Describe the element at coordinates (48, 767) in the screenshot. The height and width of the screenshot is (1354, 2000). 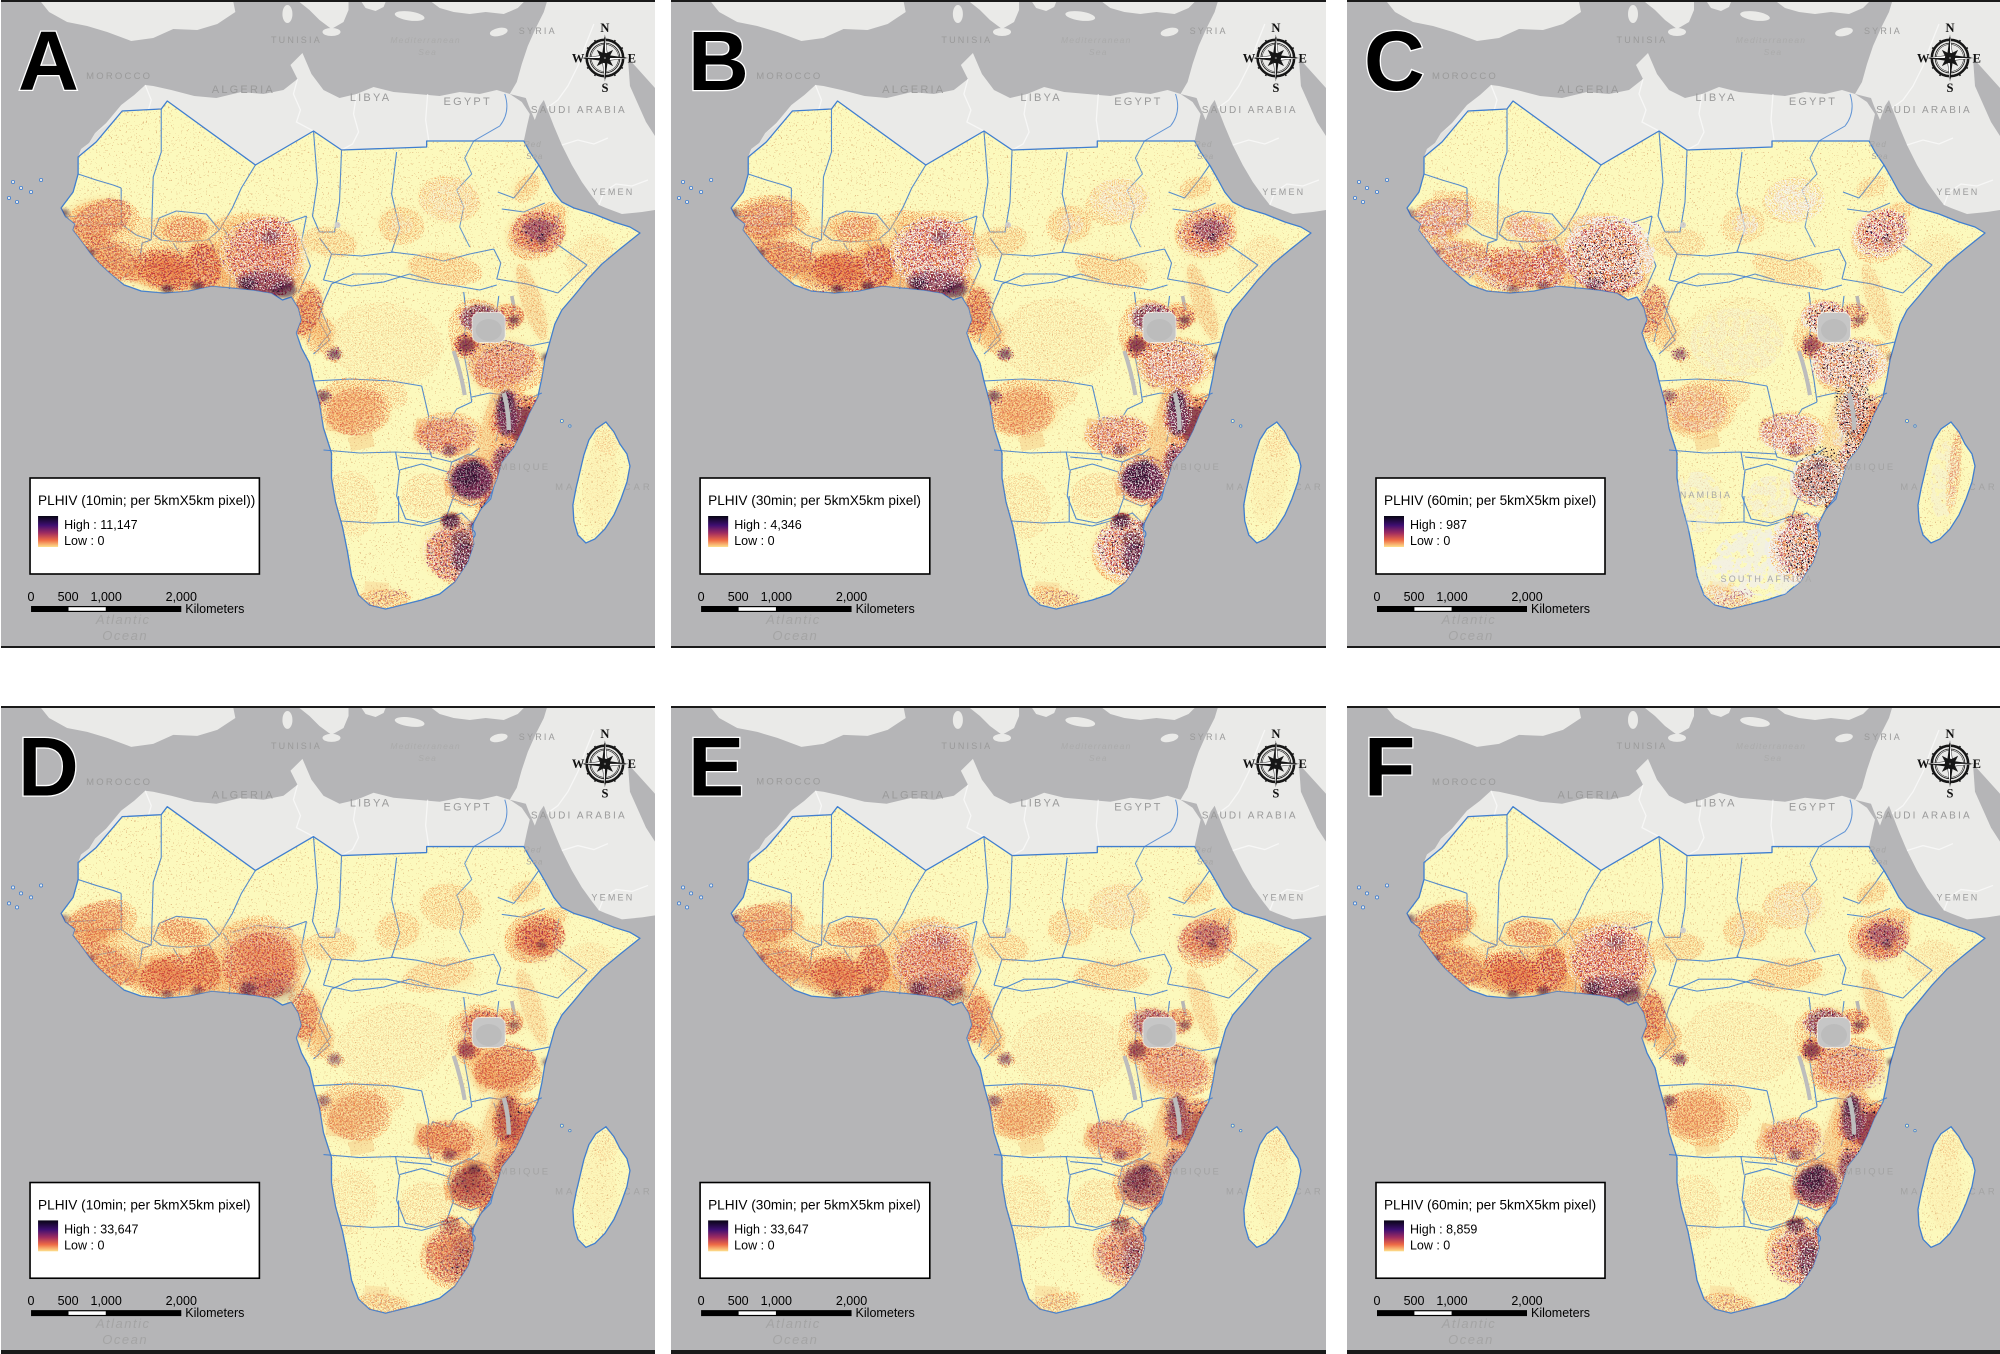
I see `svg-text: D` at that location.